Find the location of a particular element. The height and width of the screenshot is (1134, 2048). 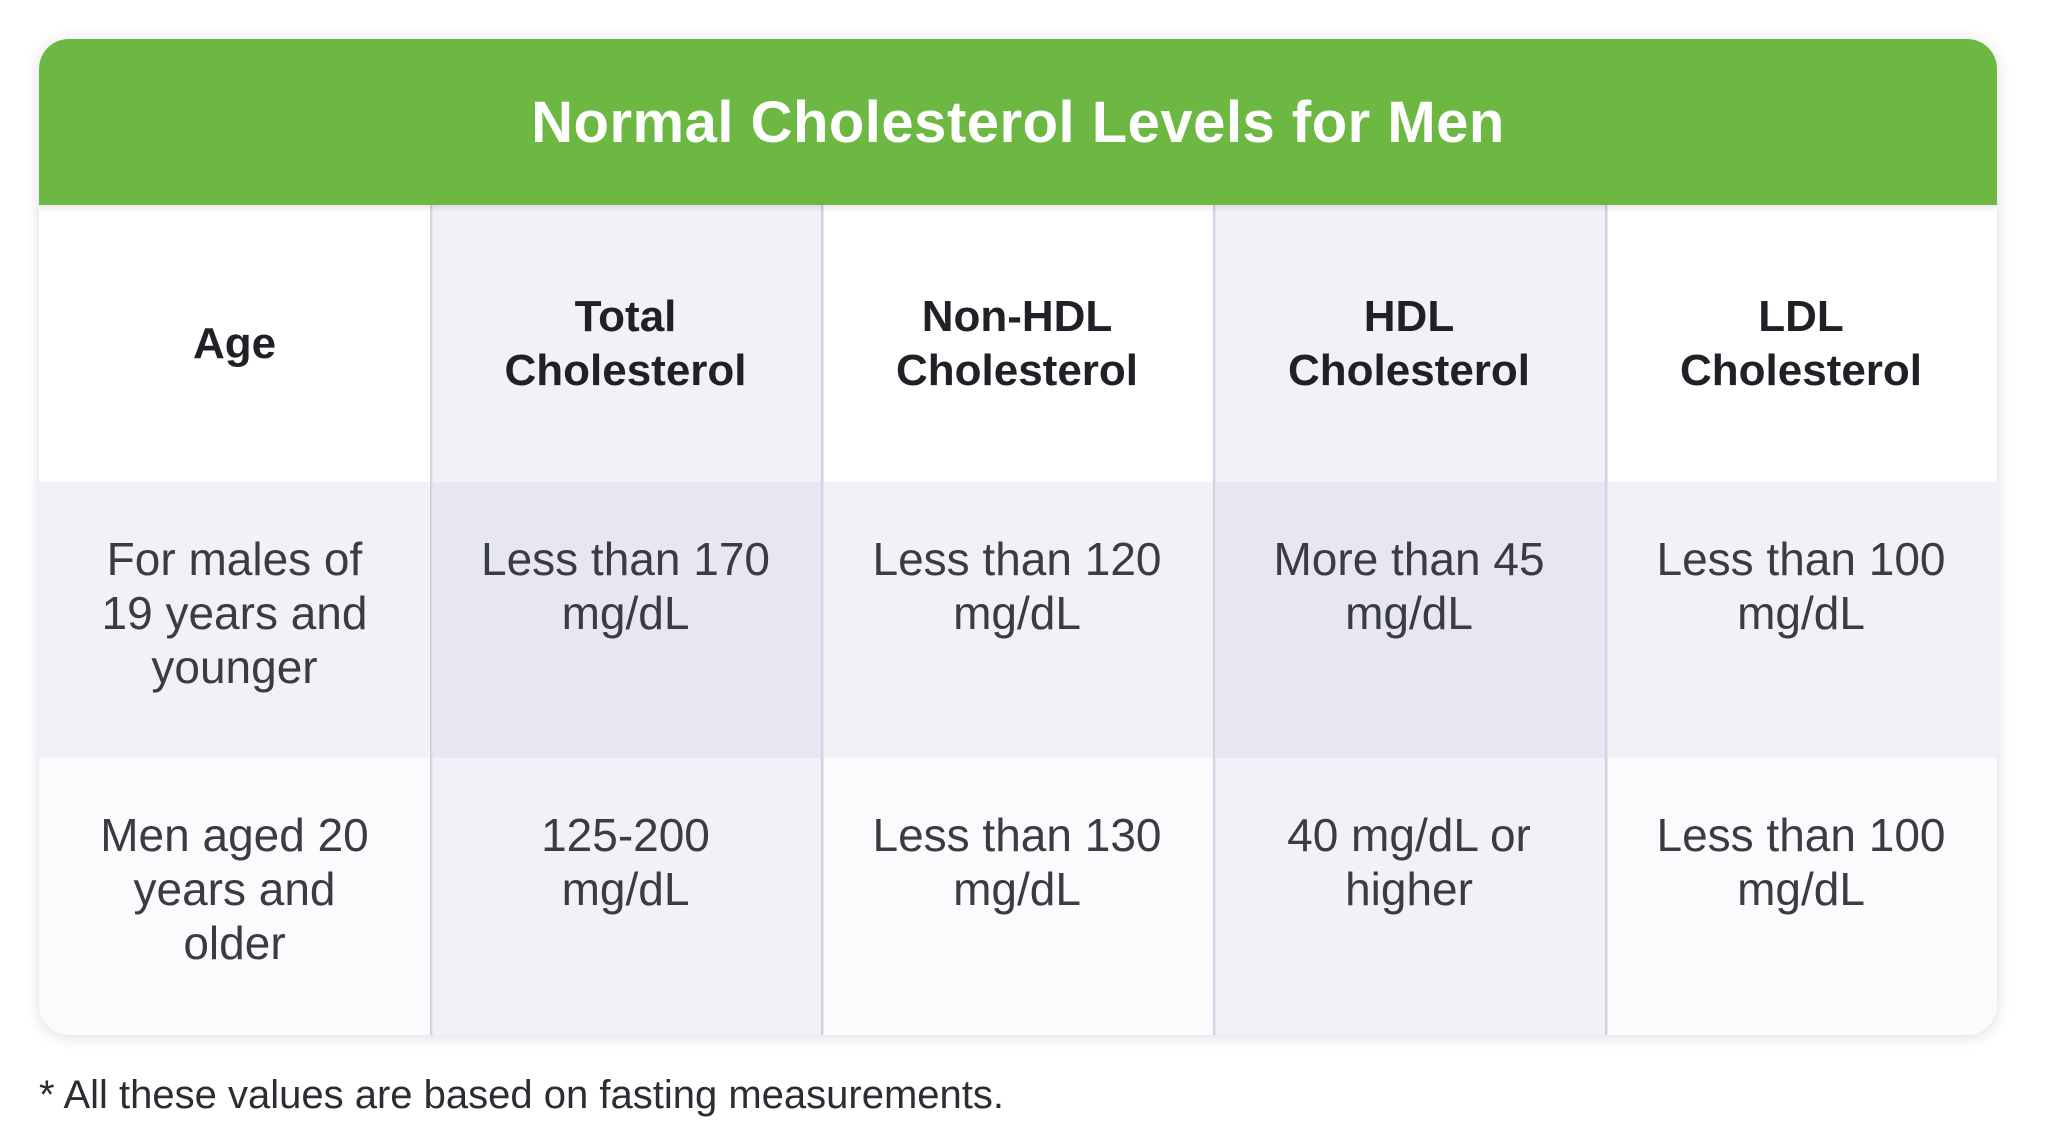

title-banner: Normal Cholesterol Levels for Men is located at coordinates (1018, 122).